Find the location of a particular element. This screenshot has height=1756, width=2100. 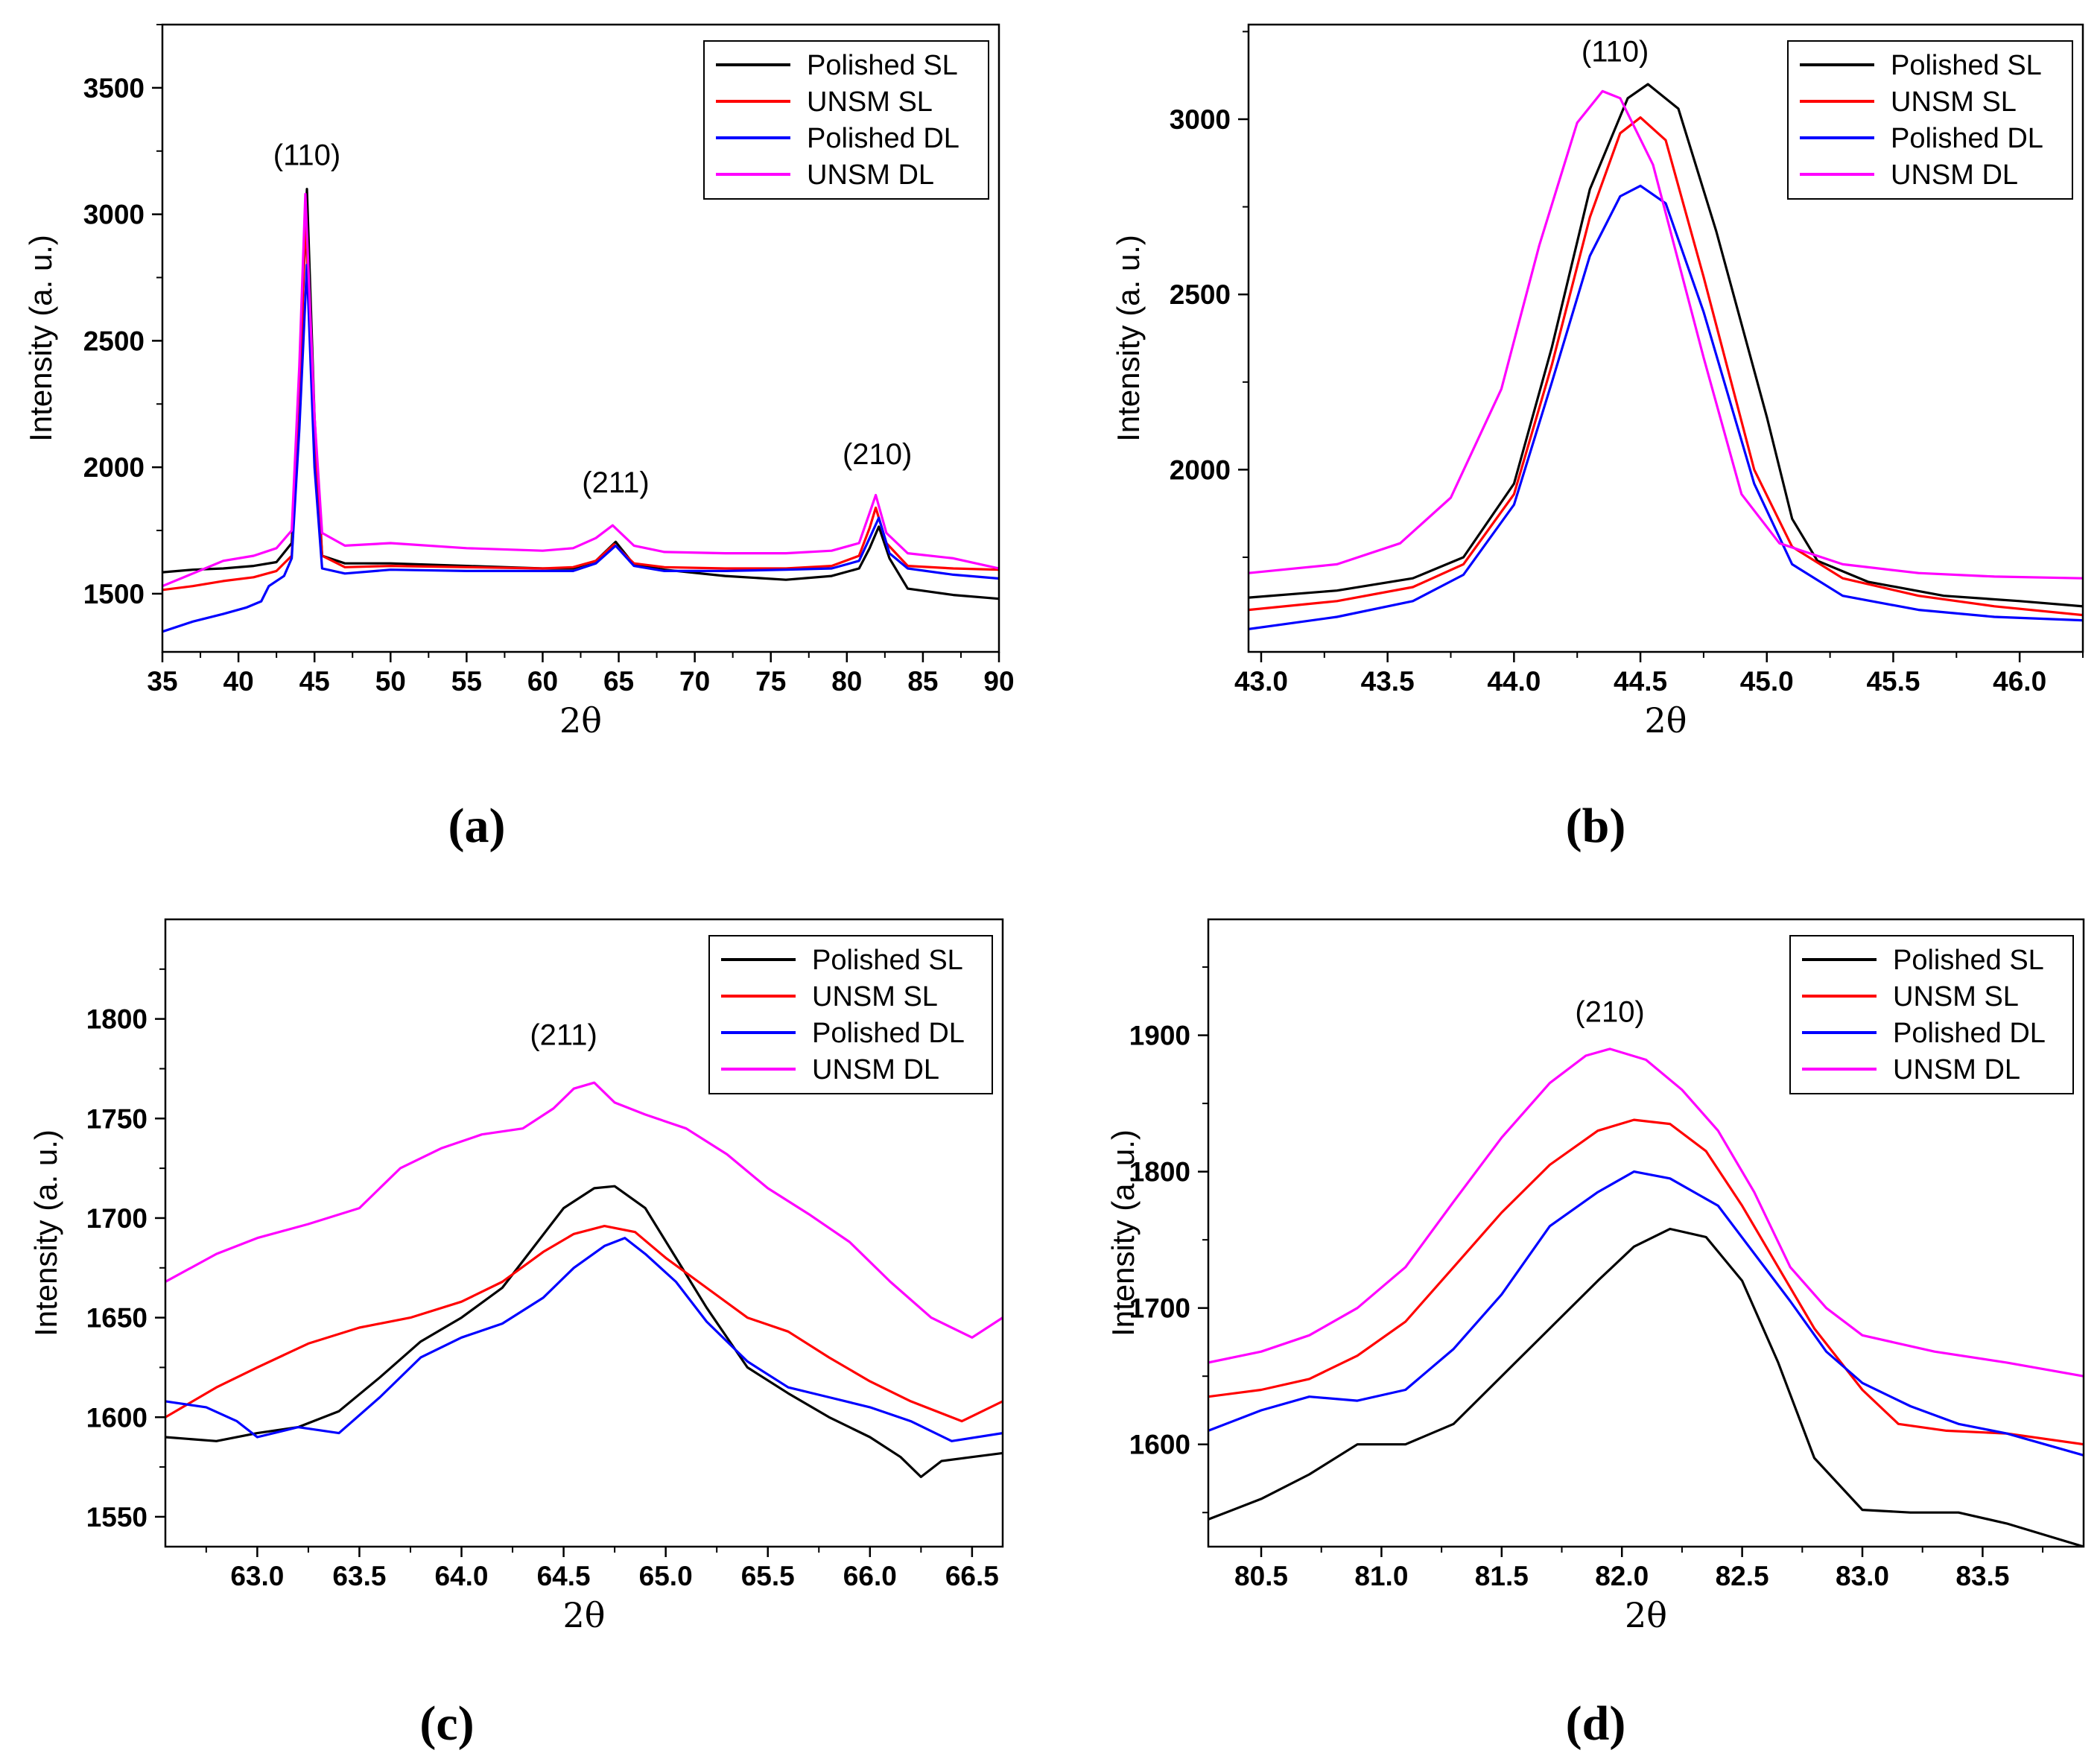

x-tick-label: 80 is located at coordinates (846, 682).